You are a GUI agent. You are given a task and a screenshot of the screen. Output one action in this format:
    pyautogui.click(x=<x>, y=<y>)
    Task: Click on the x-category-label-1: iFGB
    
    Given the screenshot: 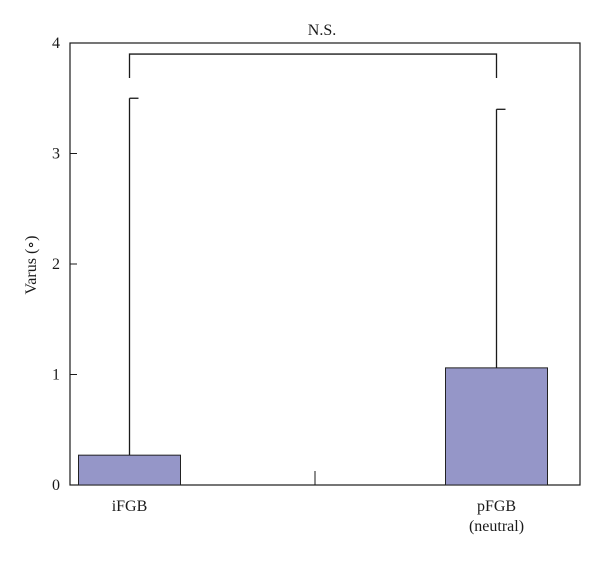 What is the action you would take?
    pyautogui.click(x=130, y=506)
    